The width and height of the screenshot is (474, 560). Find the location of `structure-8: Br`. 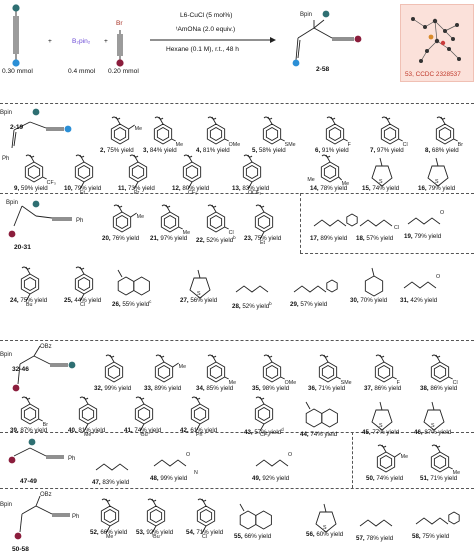

structure-8: Br is located at coordinates (449, 132).